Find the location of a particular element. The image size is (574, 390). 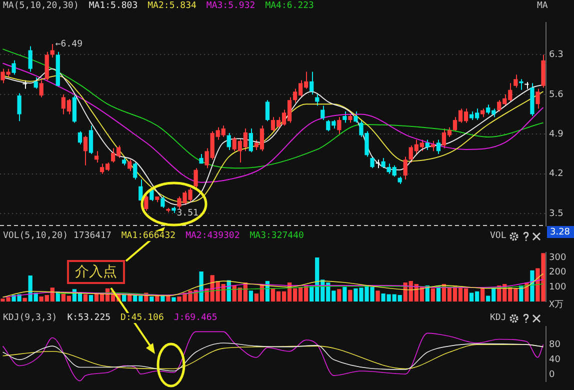

chart-title: MA(5,10,20,30) is located at coordinates (41, 6).